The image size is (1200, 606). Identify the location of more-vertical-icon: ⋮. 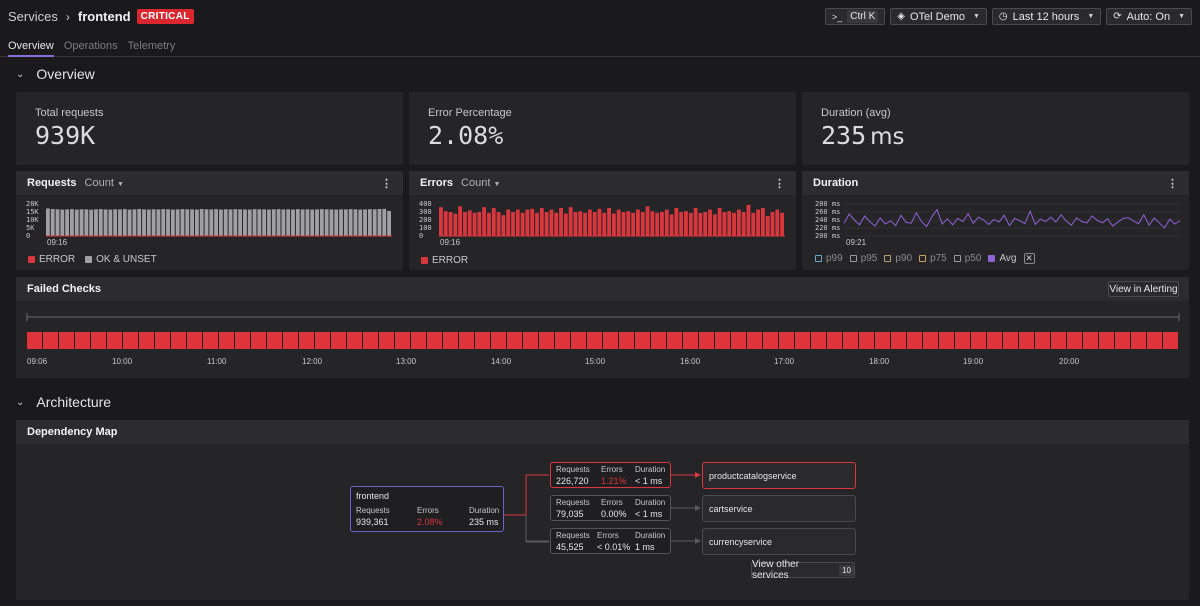
(779, 184).